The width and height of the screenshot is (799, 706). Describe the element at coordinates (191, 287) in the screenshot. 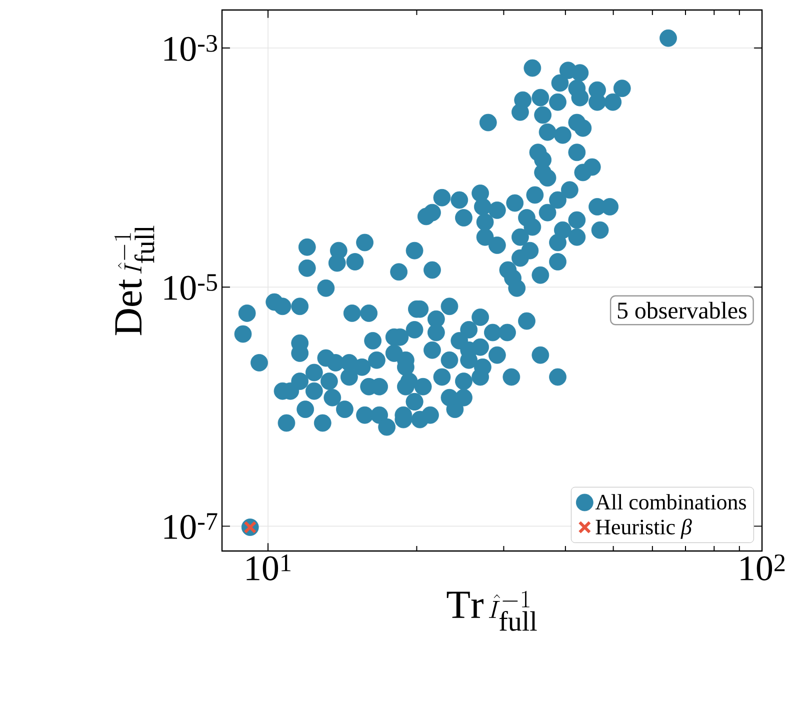

I see `y-tick-label: 10$^{-5}$` at that location.